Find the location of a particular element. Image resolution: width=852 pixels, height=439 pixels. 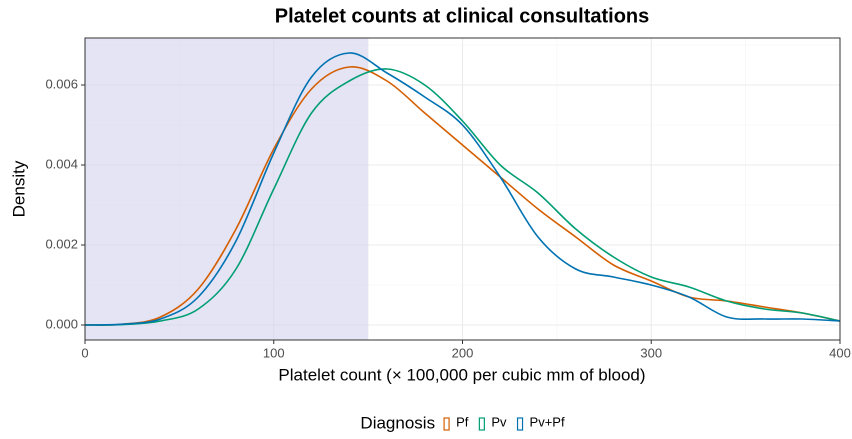

y-axis-title: Density is located at coordinates (18, 188).